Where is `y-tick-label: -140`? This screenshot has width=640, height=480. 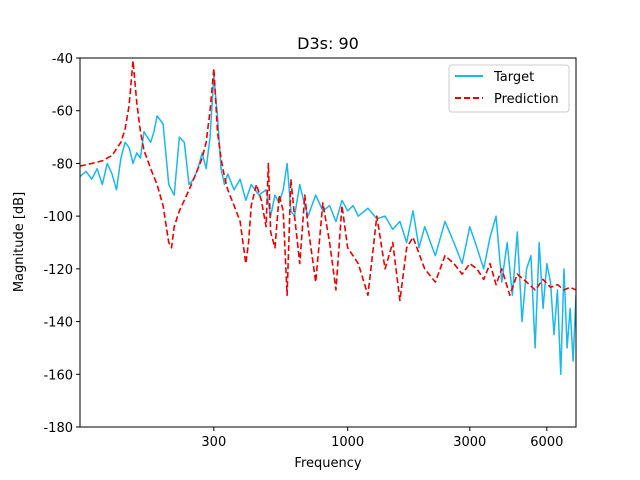 y-tick-label: -140 is located at coordinates (58, 323).